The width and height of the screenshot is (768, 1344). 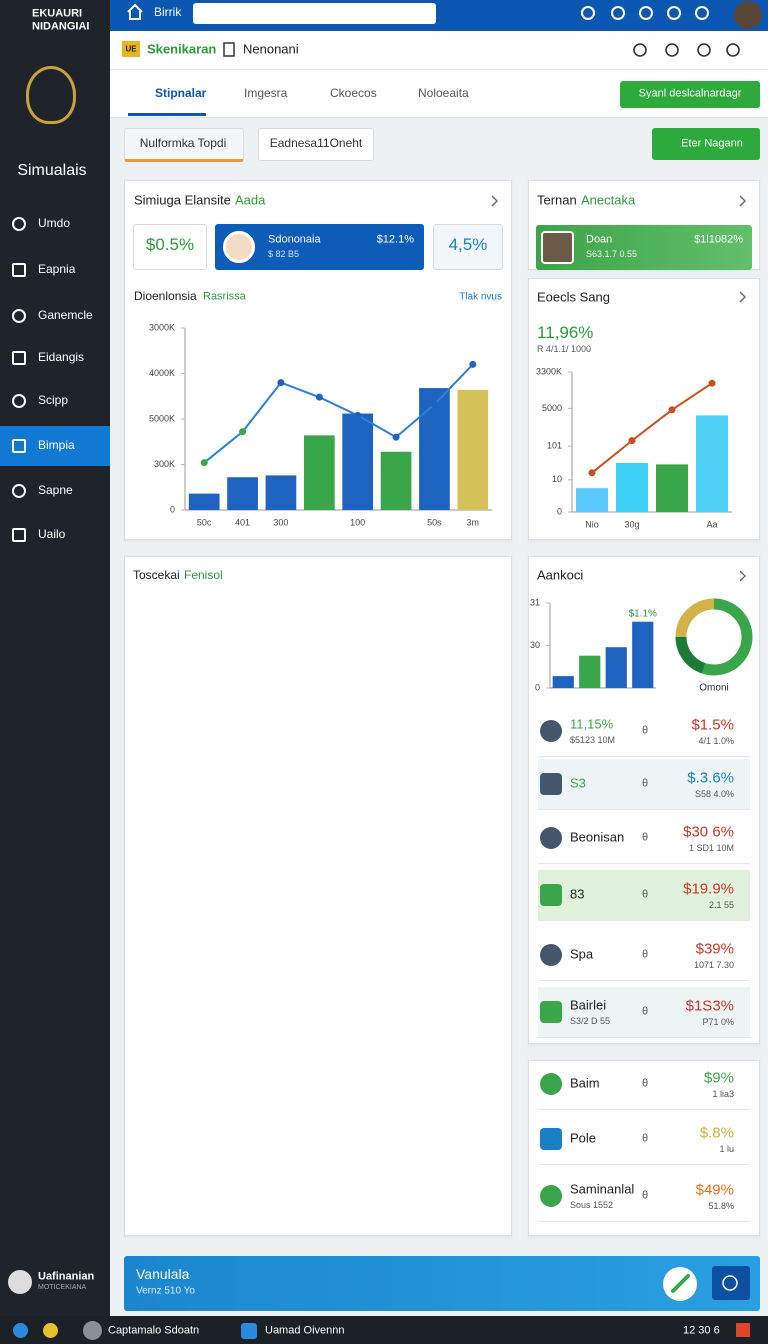 I want to click on brand: EKUAURI, so click(x=57, y=13).